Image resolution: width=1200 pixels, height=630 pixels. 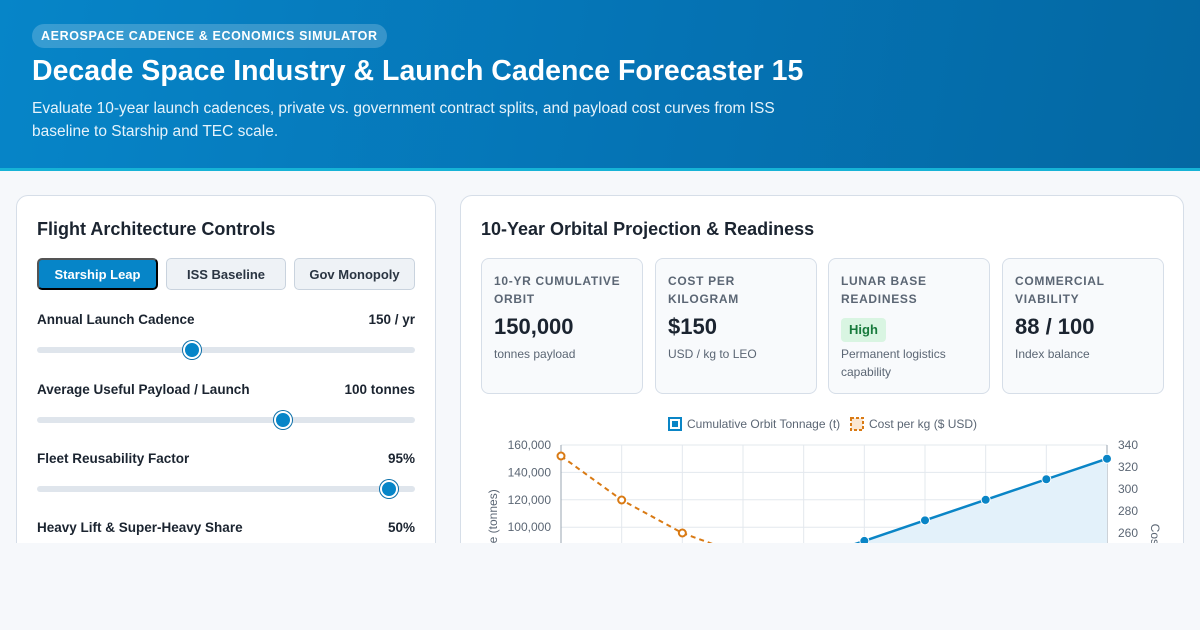 I want to click on fleet-reusability-value: 95%, so click(x=401, y=458).